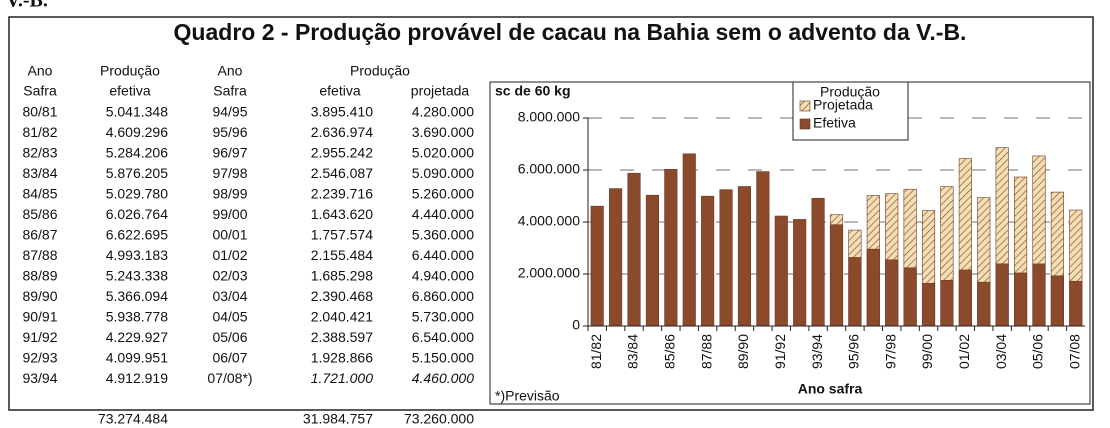  I want to click on table-cell: 91/92, so click(39, 337).